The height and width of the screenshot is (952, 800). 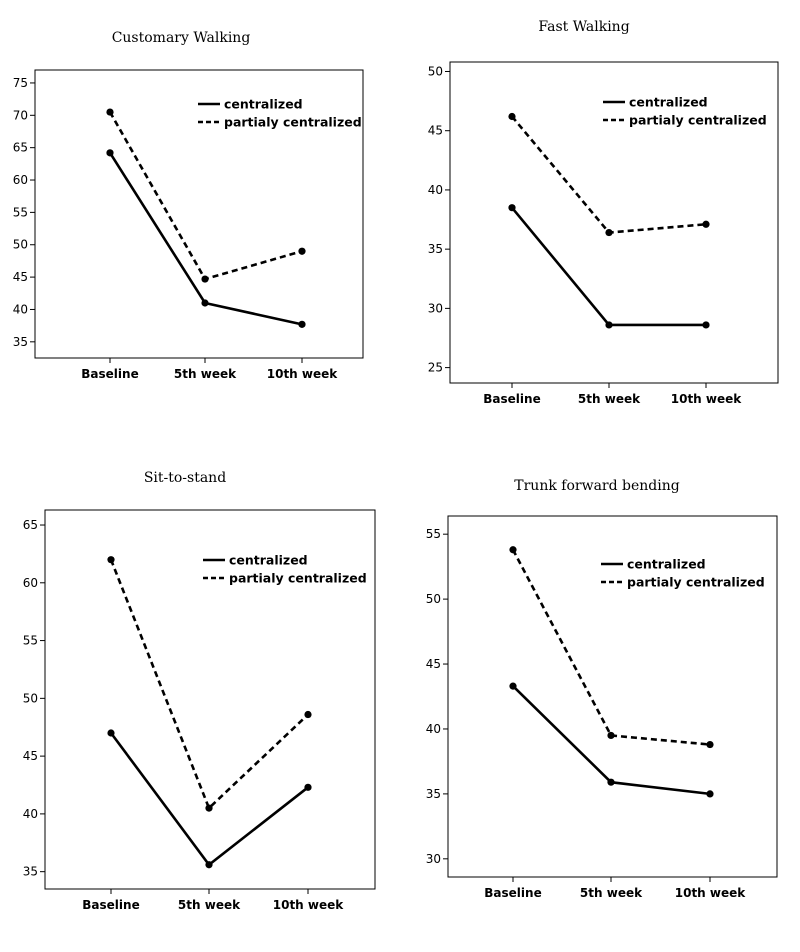 What do you see at coordinates (668, 102) in the screenshot?
I see `chart-2-legend-label-1: centralized` at bounding box center [668, 102].